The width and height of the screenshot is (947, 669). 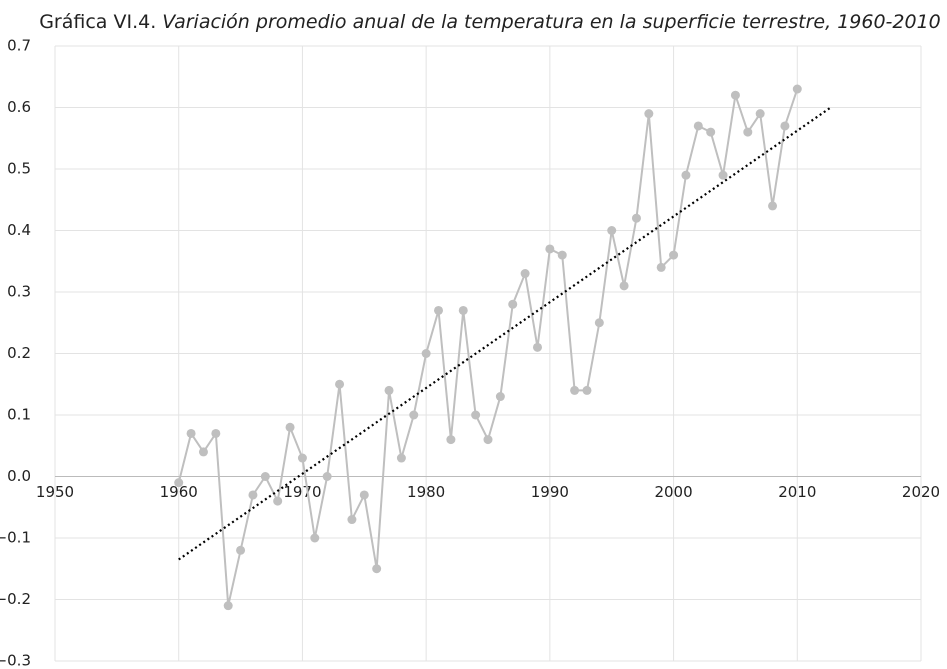 What do you see at coordinates (15, 599) in the screenshot?
I see `y-tick-label: −0.2` at bounding box center [15, 599].